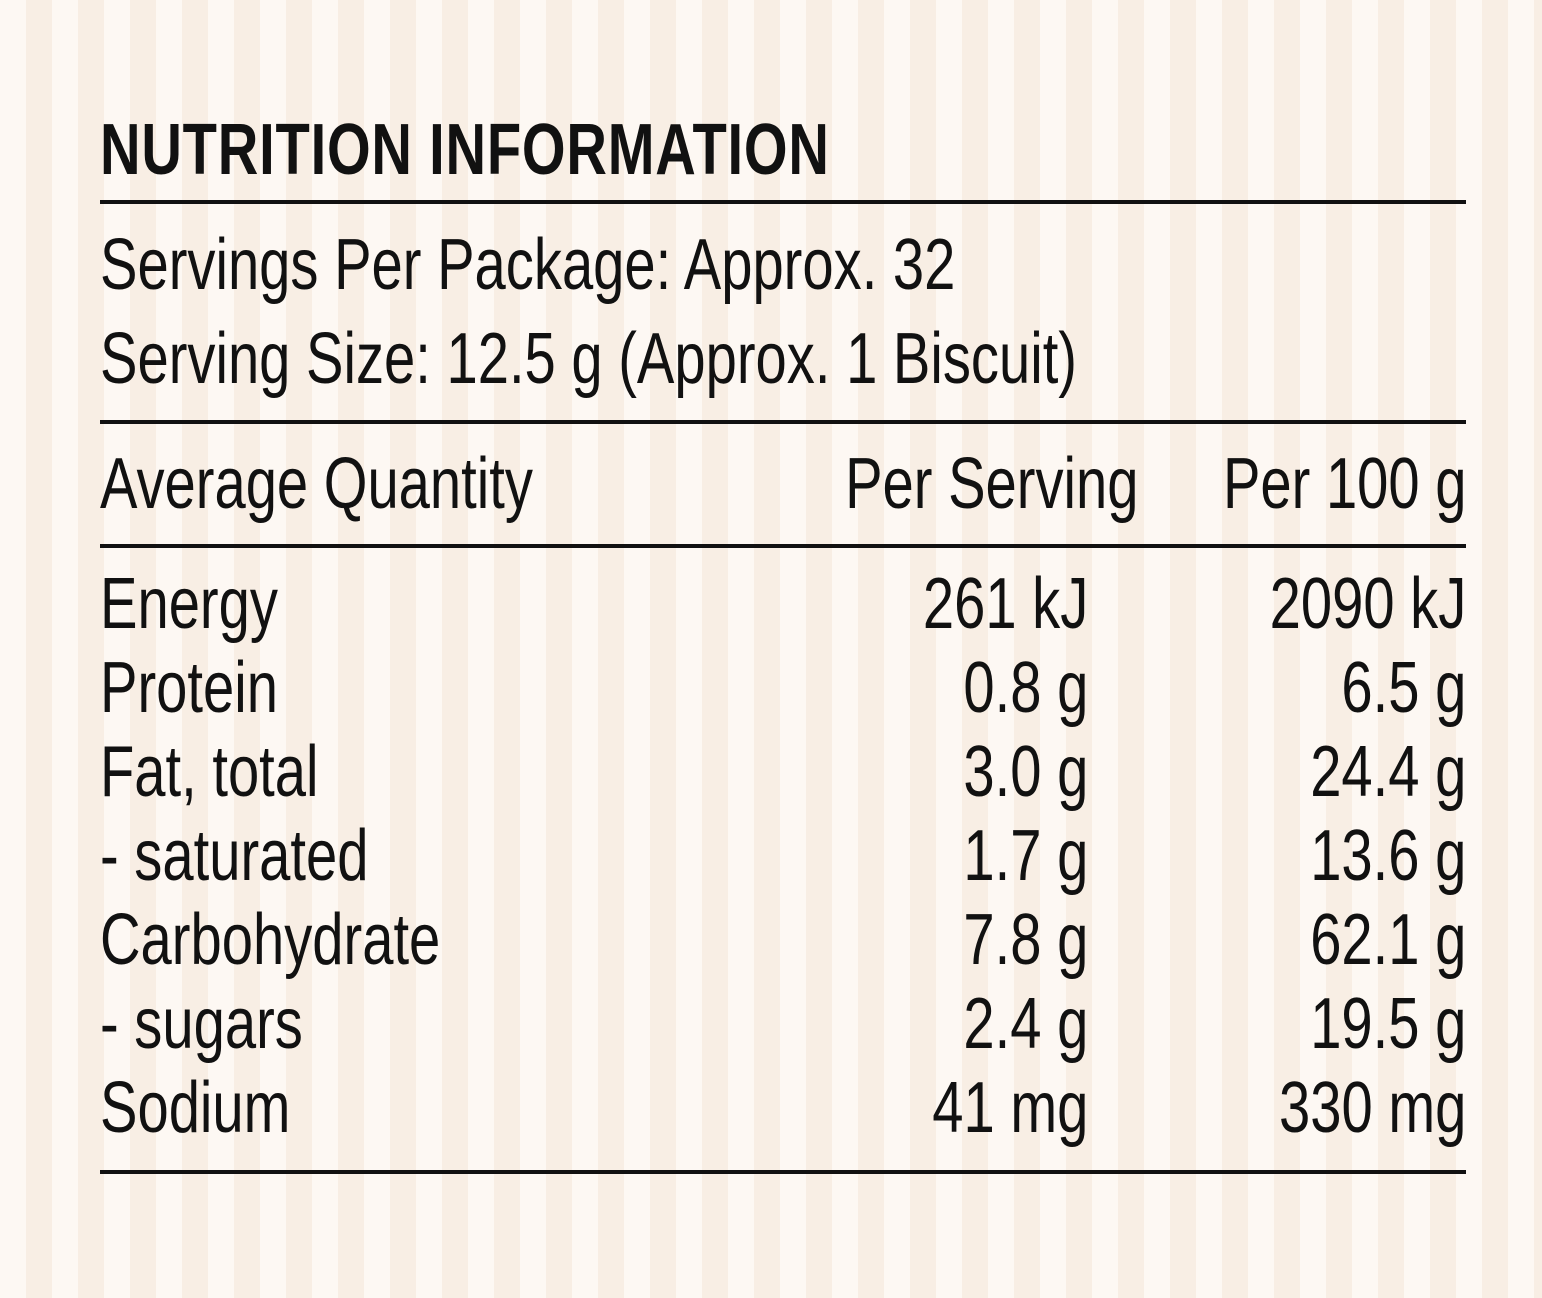 This screenshot has height=1298, width=1542. I want to click on per-serving-value: 261 kJ, so click(1006, 604).